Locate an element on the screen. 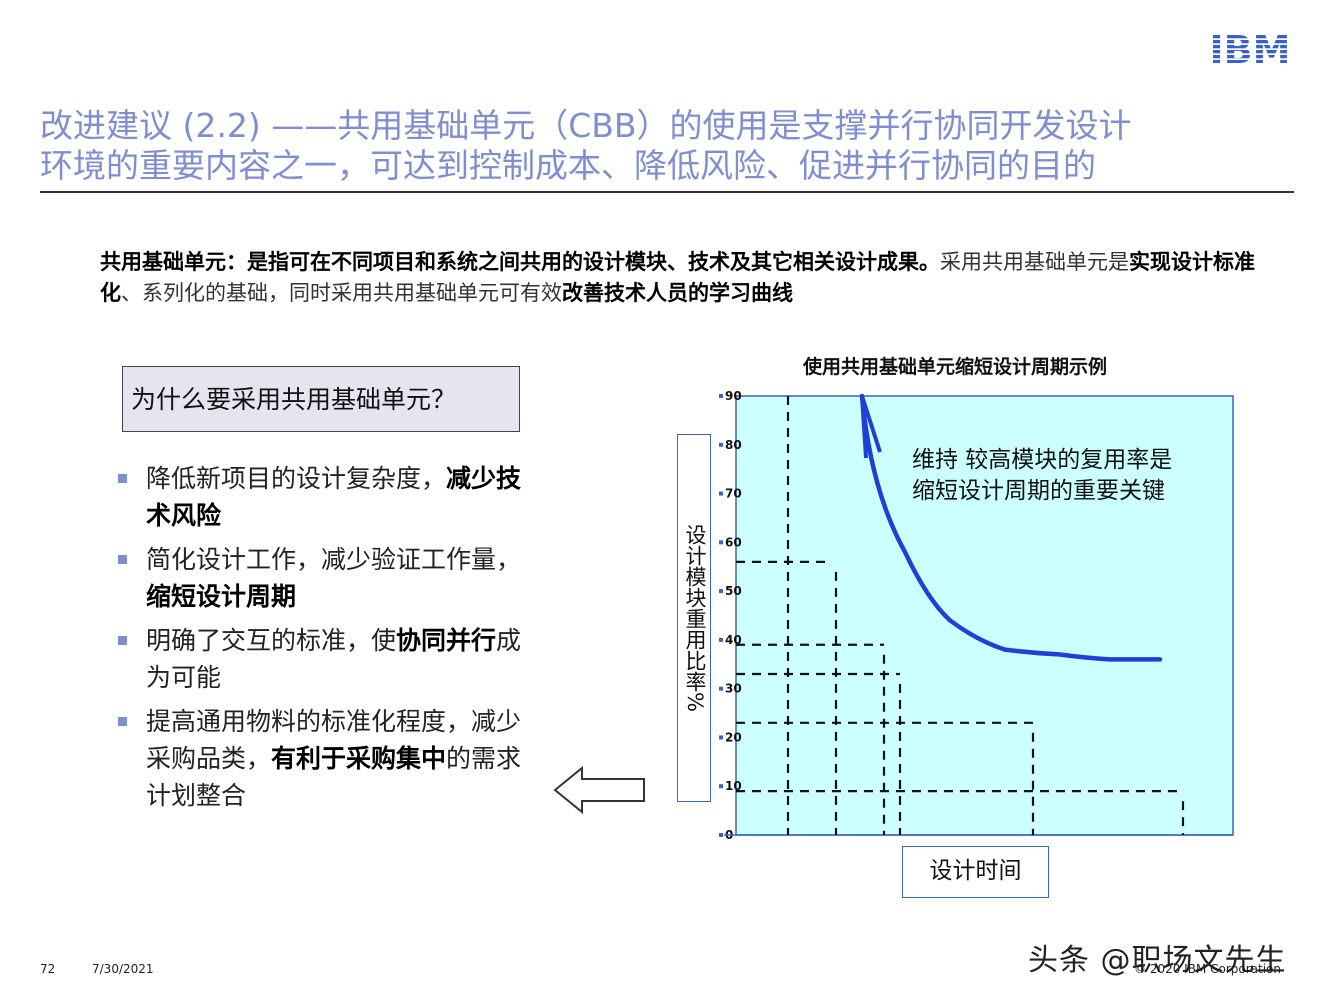  chart-title: 使用共用基础单元缩短设计周期示例 is located at coordinates (955, 367).